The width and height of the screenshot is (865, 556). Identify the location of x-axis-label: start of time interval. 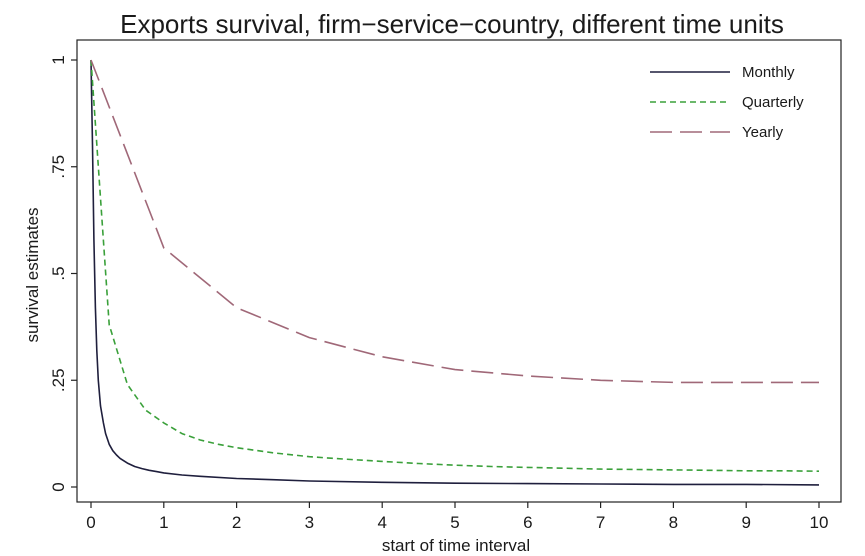
(456, 545).